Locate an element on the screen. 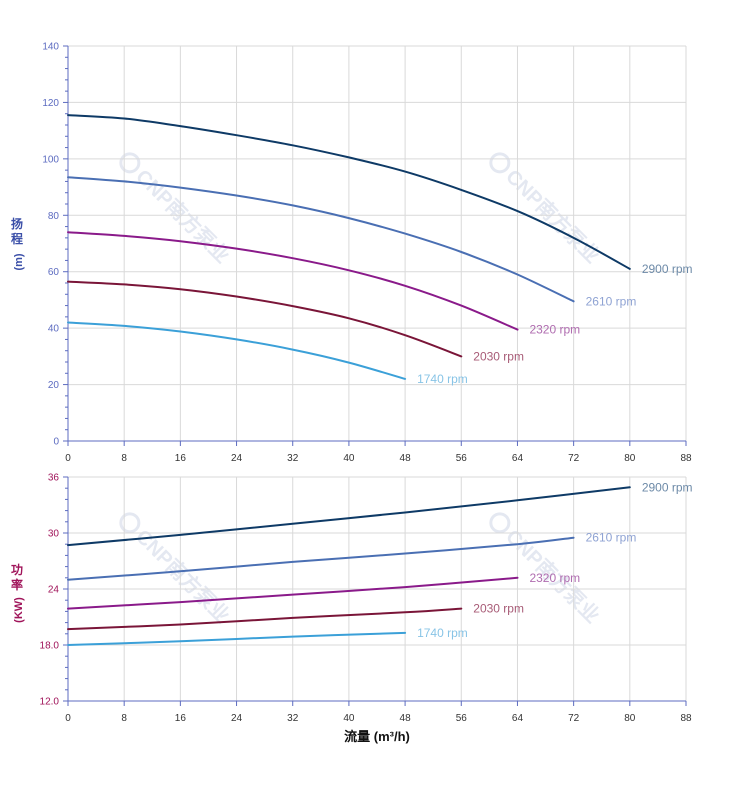 The width and height of the screenshot is (752, 797). power-series-line-2900-rpm is located at coordinates (349, 516).